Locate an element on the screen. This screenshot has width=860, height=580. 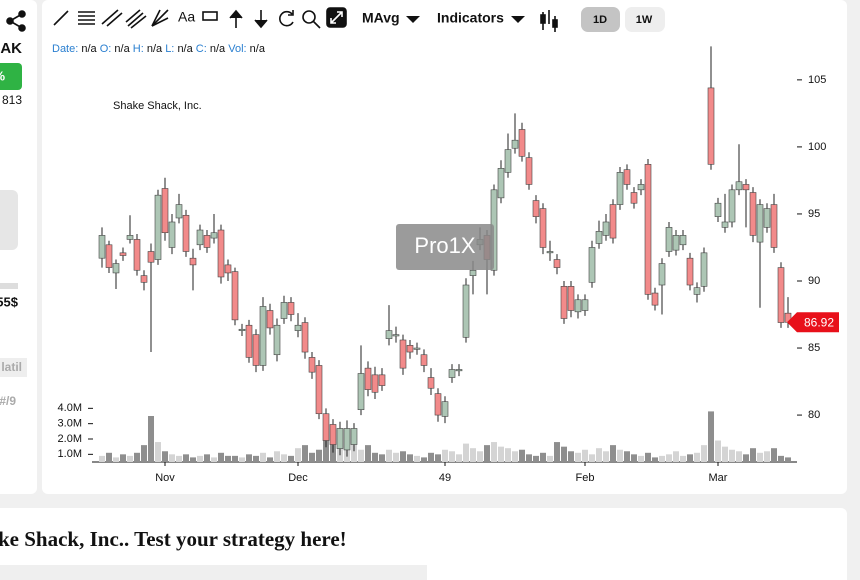
tab-label: latil is located at coordinates (11, 367).